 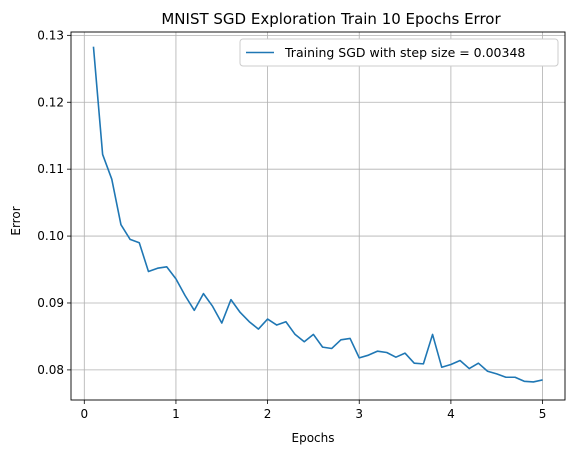 What do you see at coordinates (313, 438) in the screenshot?
I see `x-axis-label: Epochs` at bounding box center [313, 438].